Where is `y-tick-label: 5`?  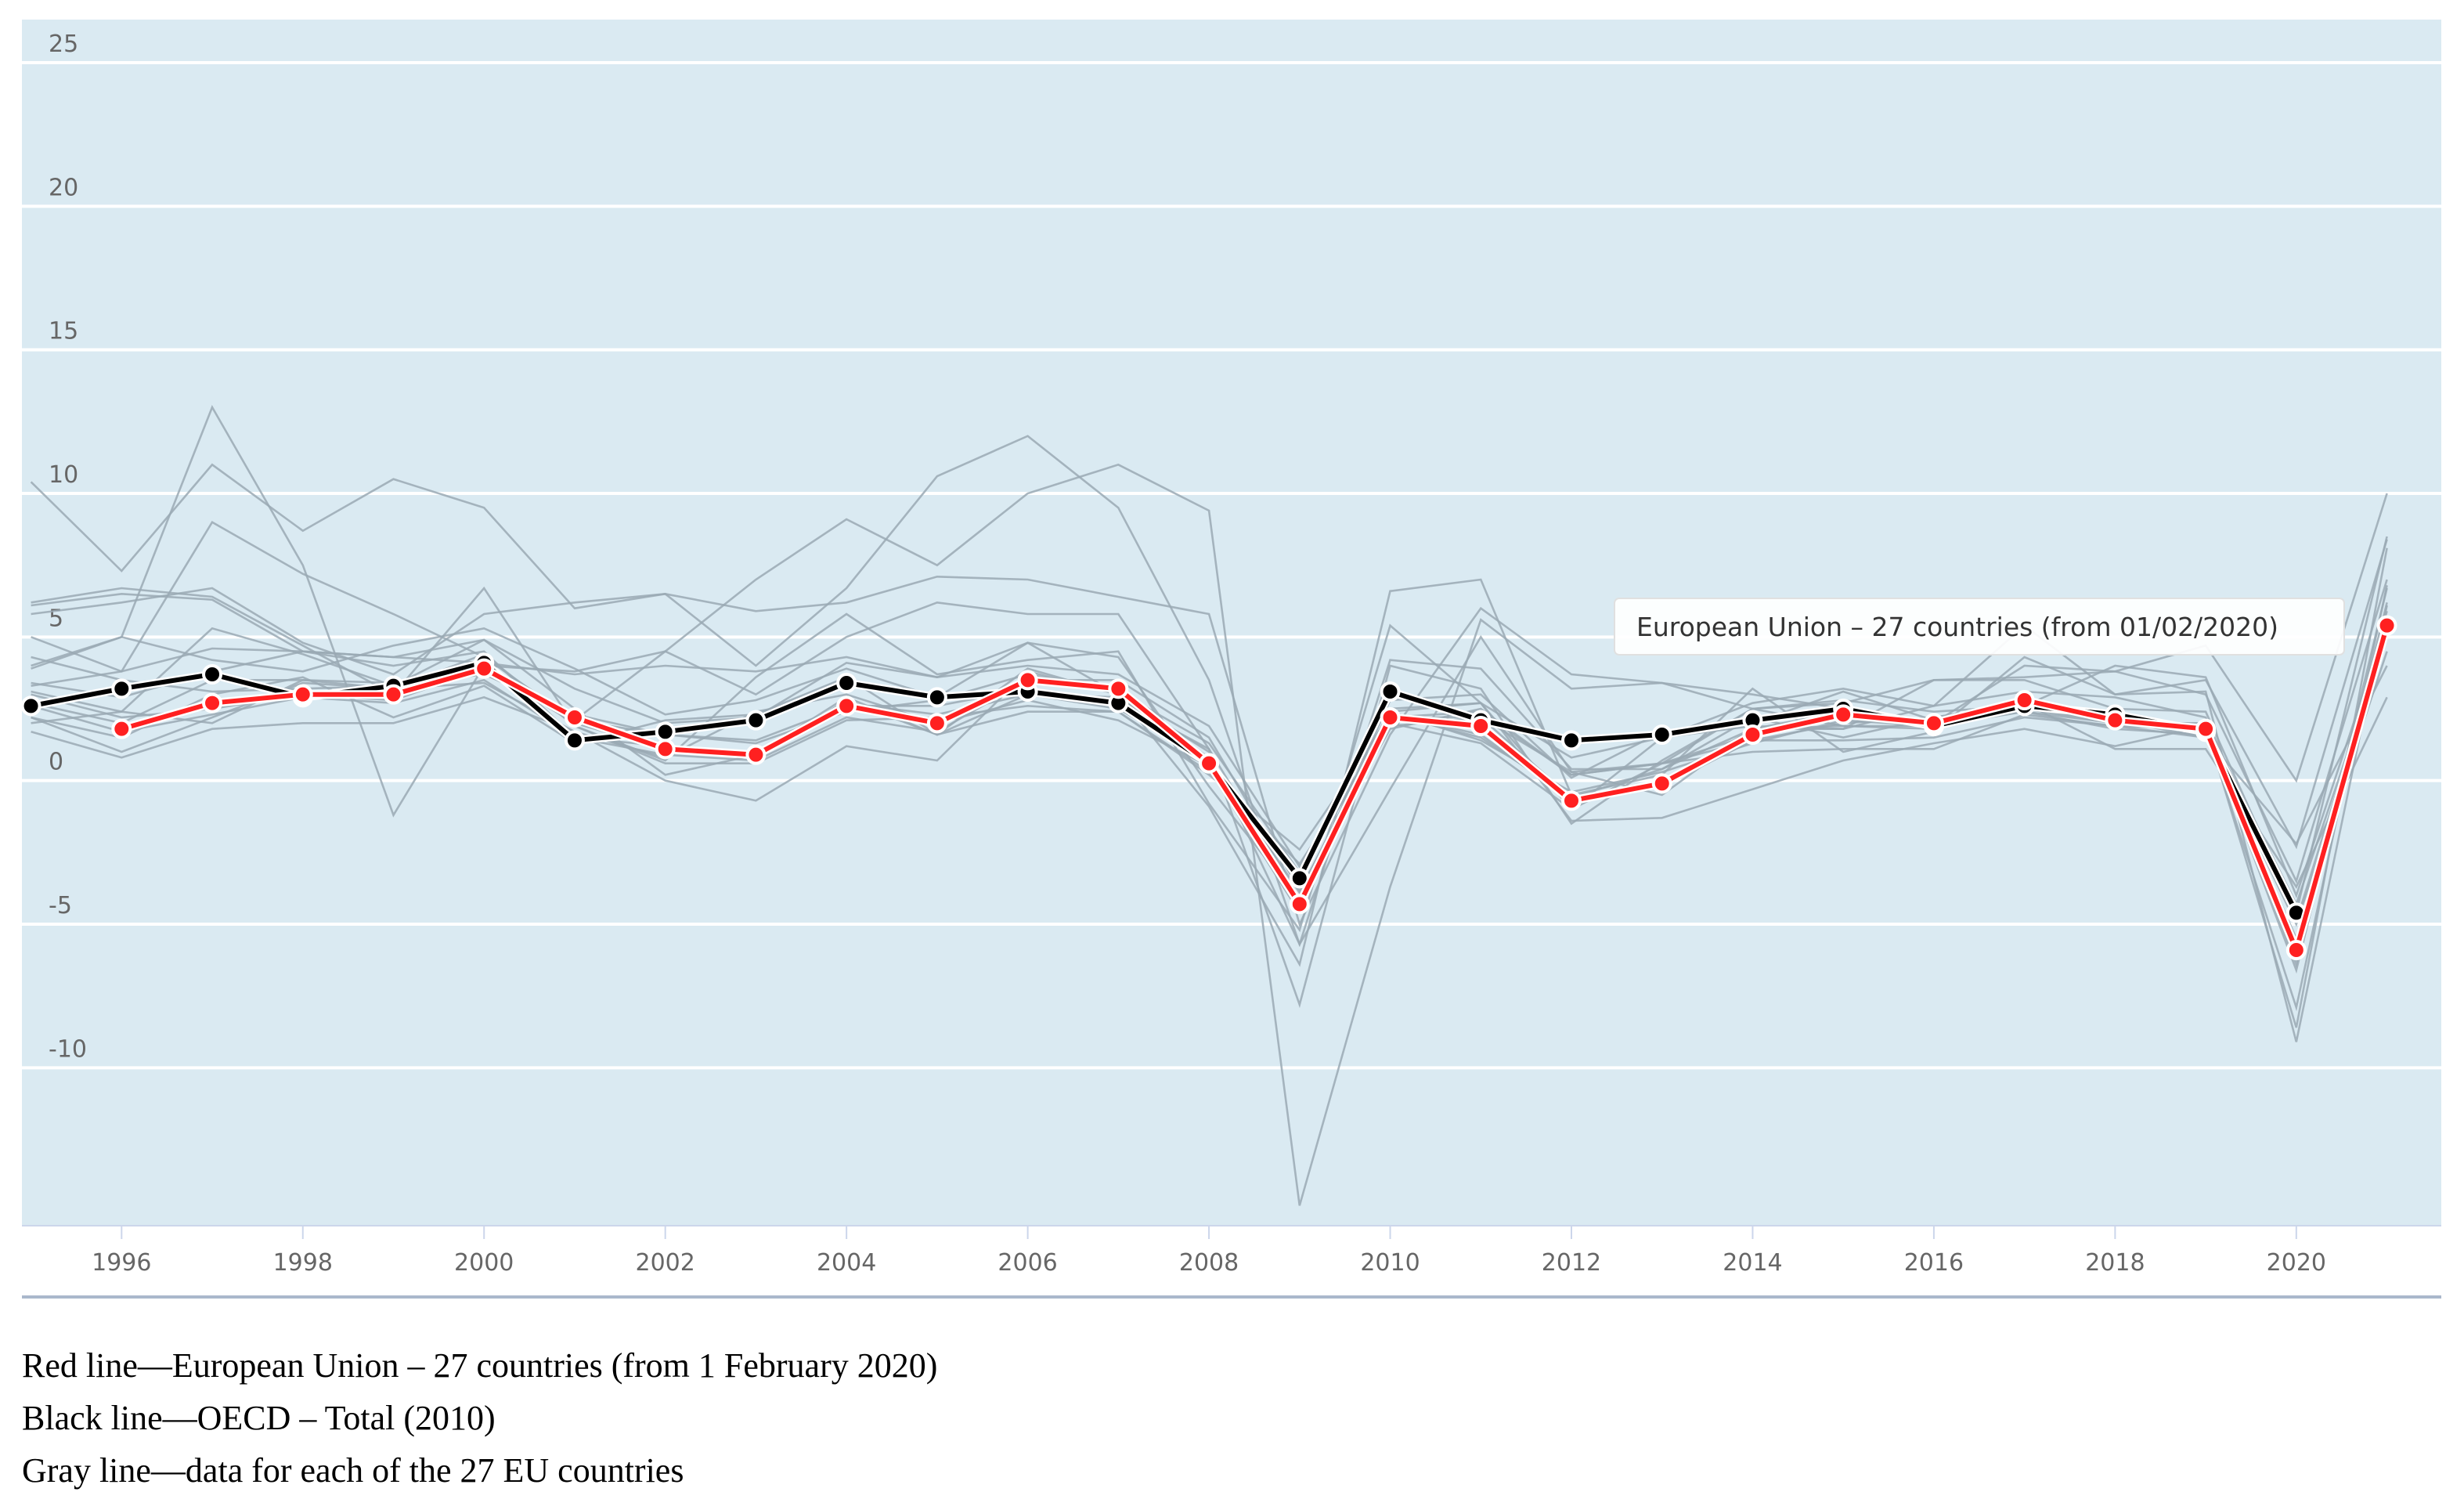
y-tick-label: 5 is located at coordinates (56, 618).